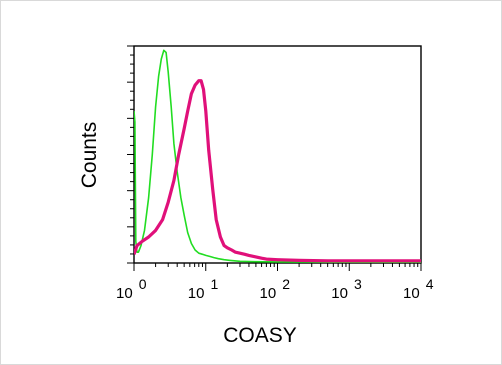 This screenshot has width=502, height=365. I want to click on y-axis-label: Counts, so click(89, 155).